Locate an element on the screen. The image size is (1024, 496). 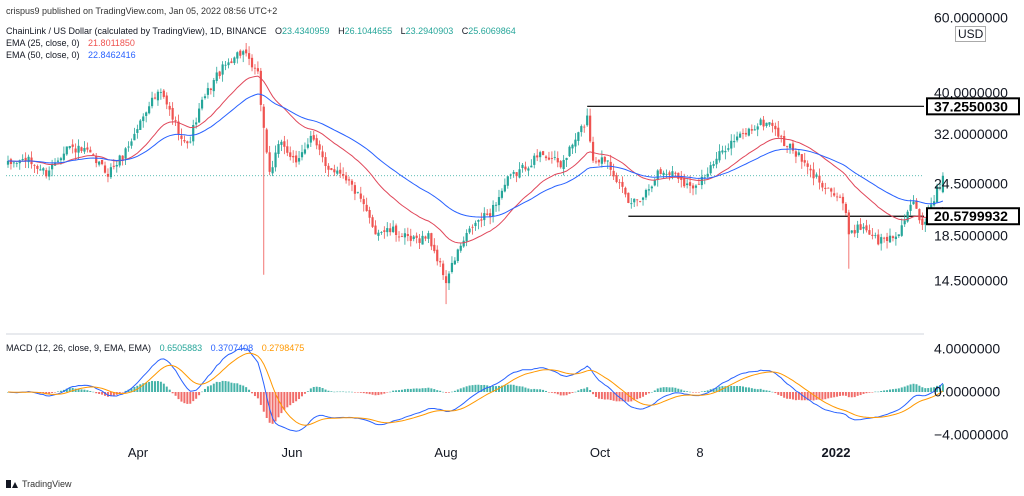
level-tag: 20.5799932 is located at coordinates (973, 216).